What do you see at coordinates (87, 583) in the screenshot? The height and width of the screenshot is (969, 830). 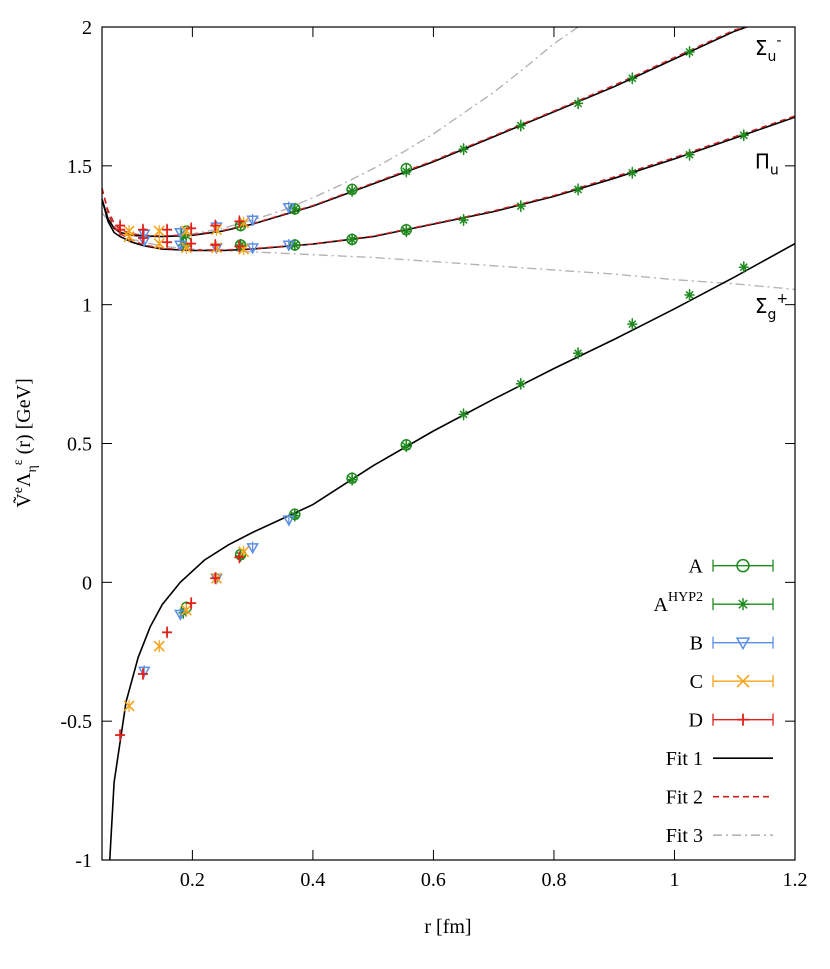 I see `y-tick-label: 0` at bounding box center [87, 583].